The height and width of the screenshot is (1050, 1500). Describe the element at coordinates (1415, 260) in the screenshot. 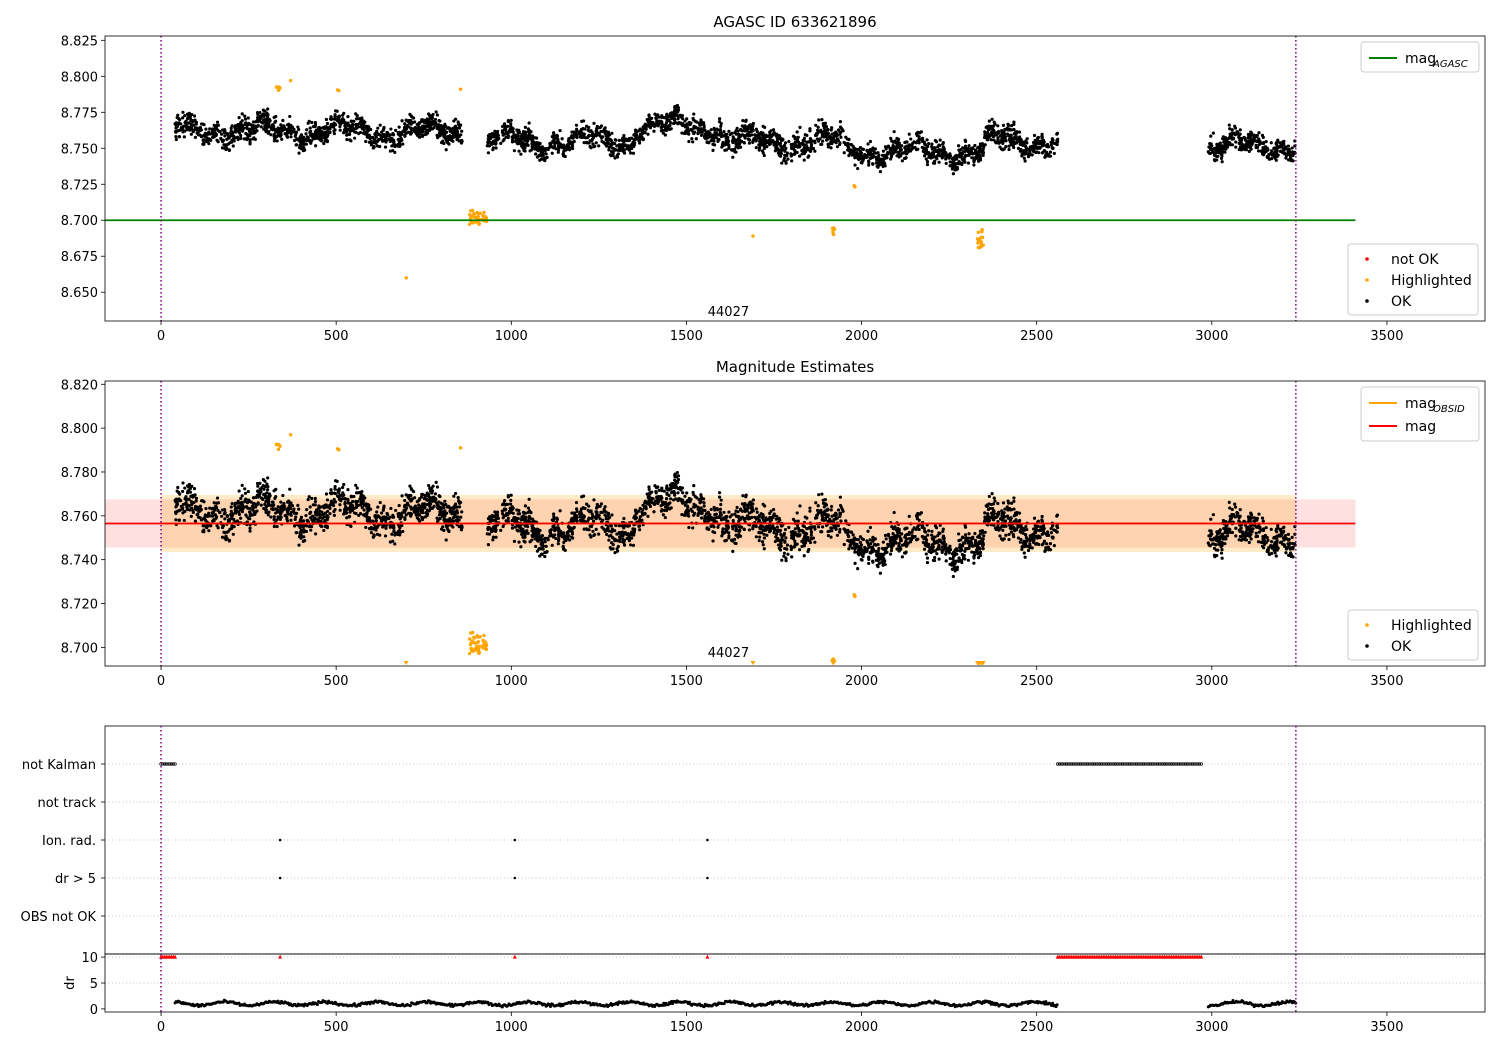

I see `legend-point-label: not OK` at that location.